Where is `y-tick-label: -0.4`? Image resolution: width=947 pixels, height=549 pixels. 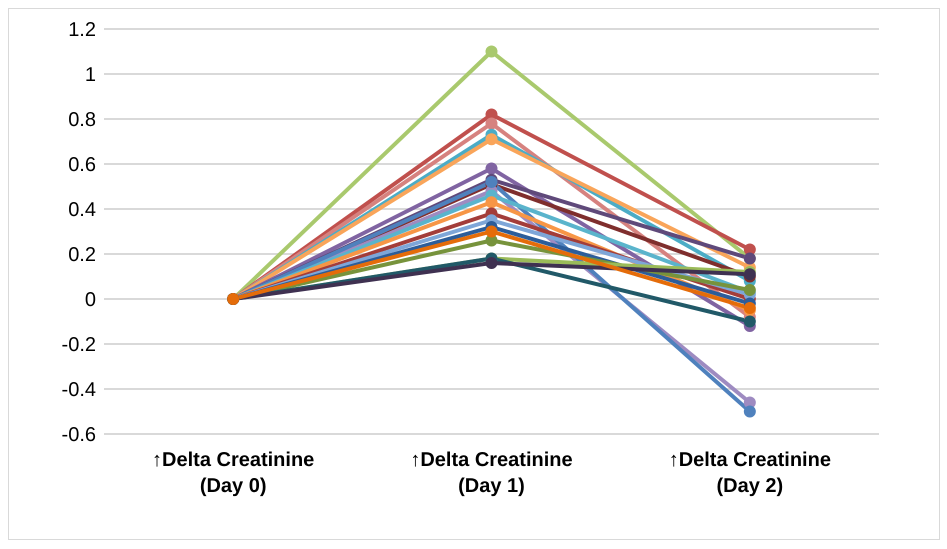
y-tick-label: -0.4 is located at coordinates (79, 390).